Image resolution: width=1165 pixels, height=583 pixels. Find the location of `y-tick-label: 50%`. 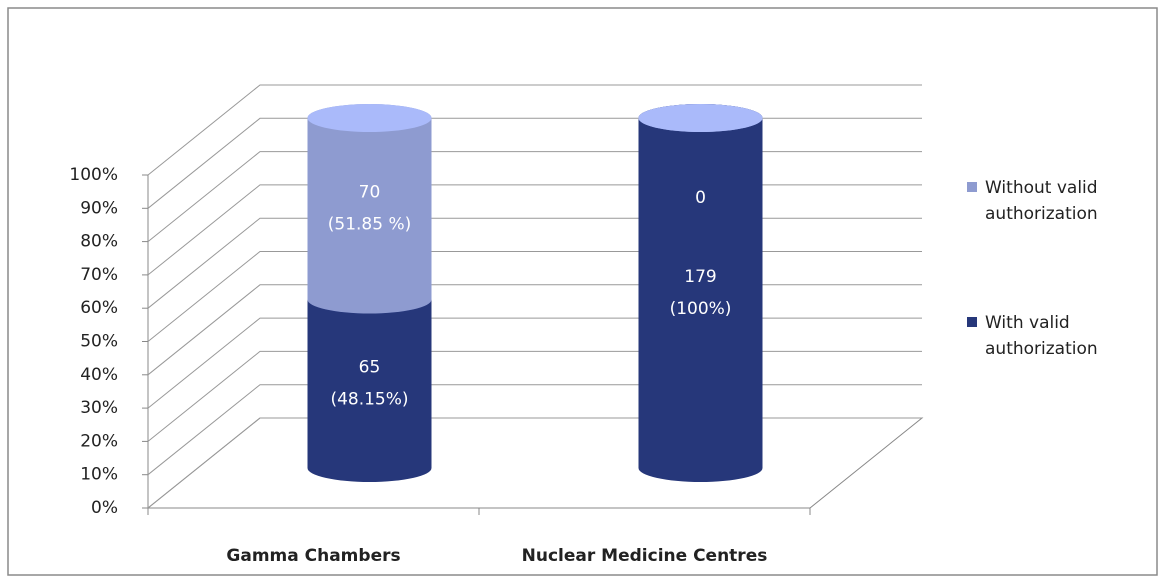

y-tick-label: 50% is located at coordinates (99, 342).